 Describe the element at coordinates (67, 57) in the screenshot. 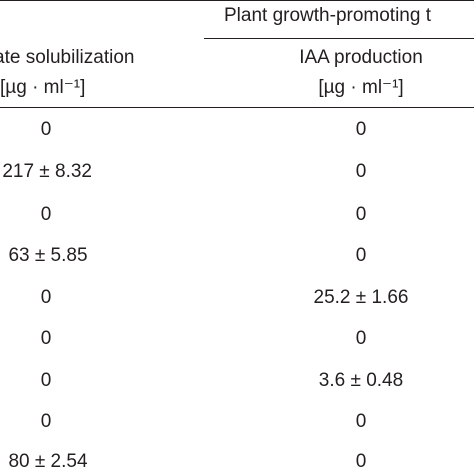

I see `column-header-phosphate-title: ate solubilization` at that location.